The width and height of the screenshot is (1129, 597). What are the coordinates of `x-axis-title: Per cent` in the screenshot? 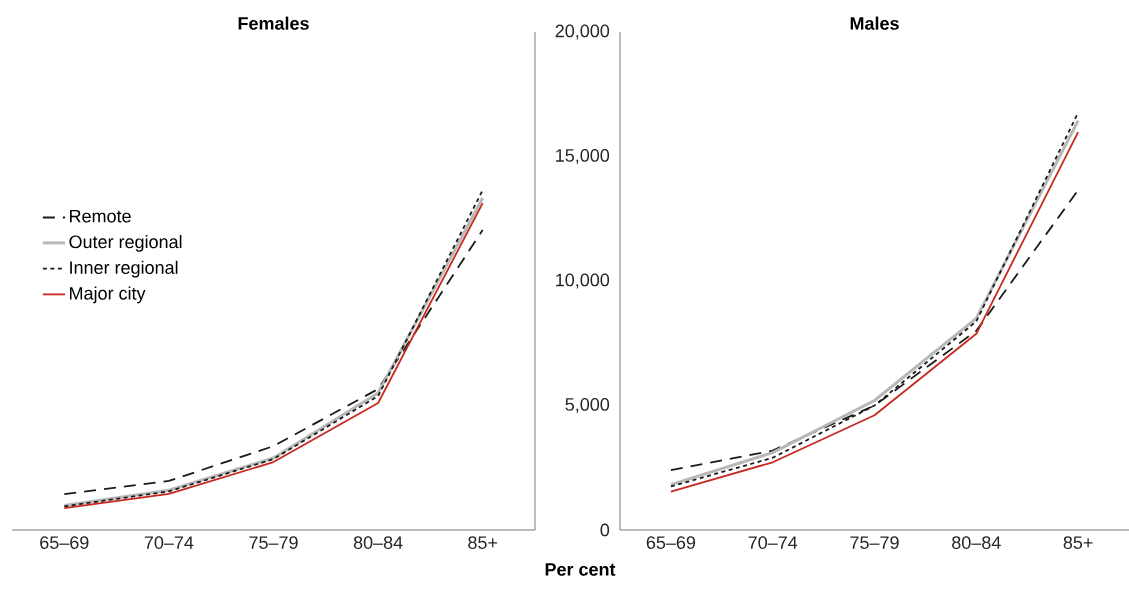 It's located at (580, 569).